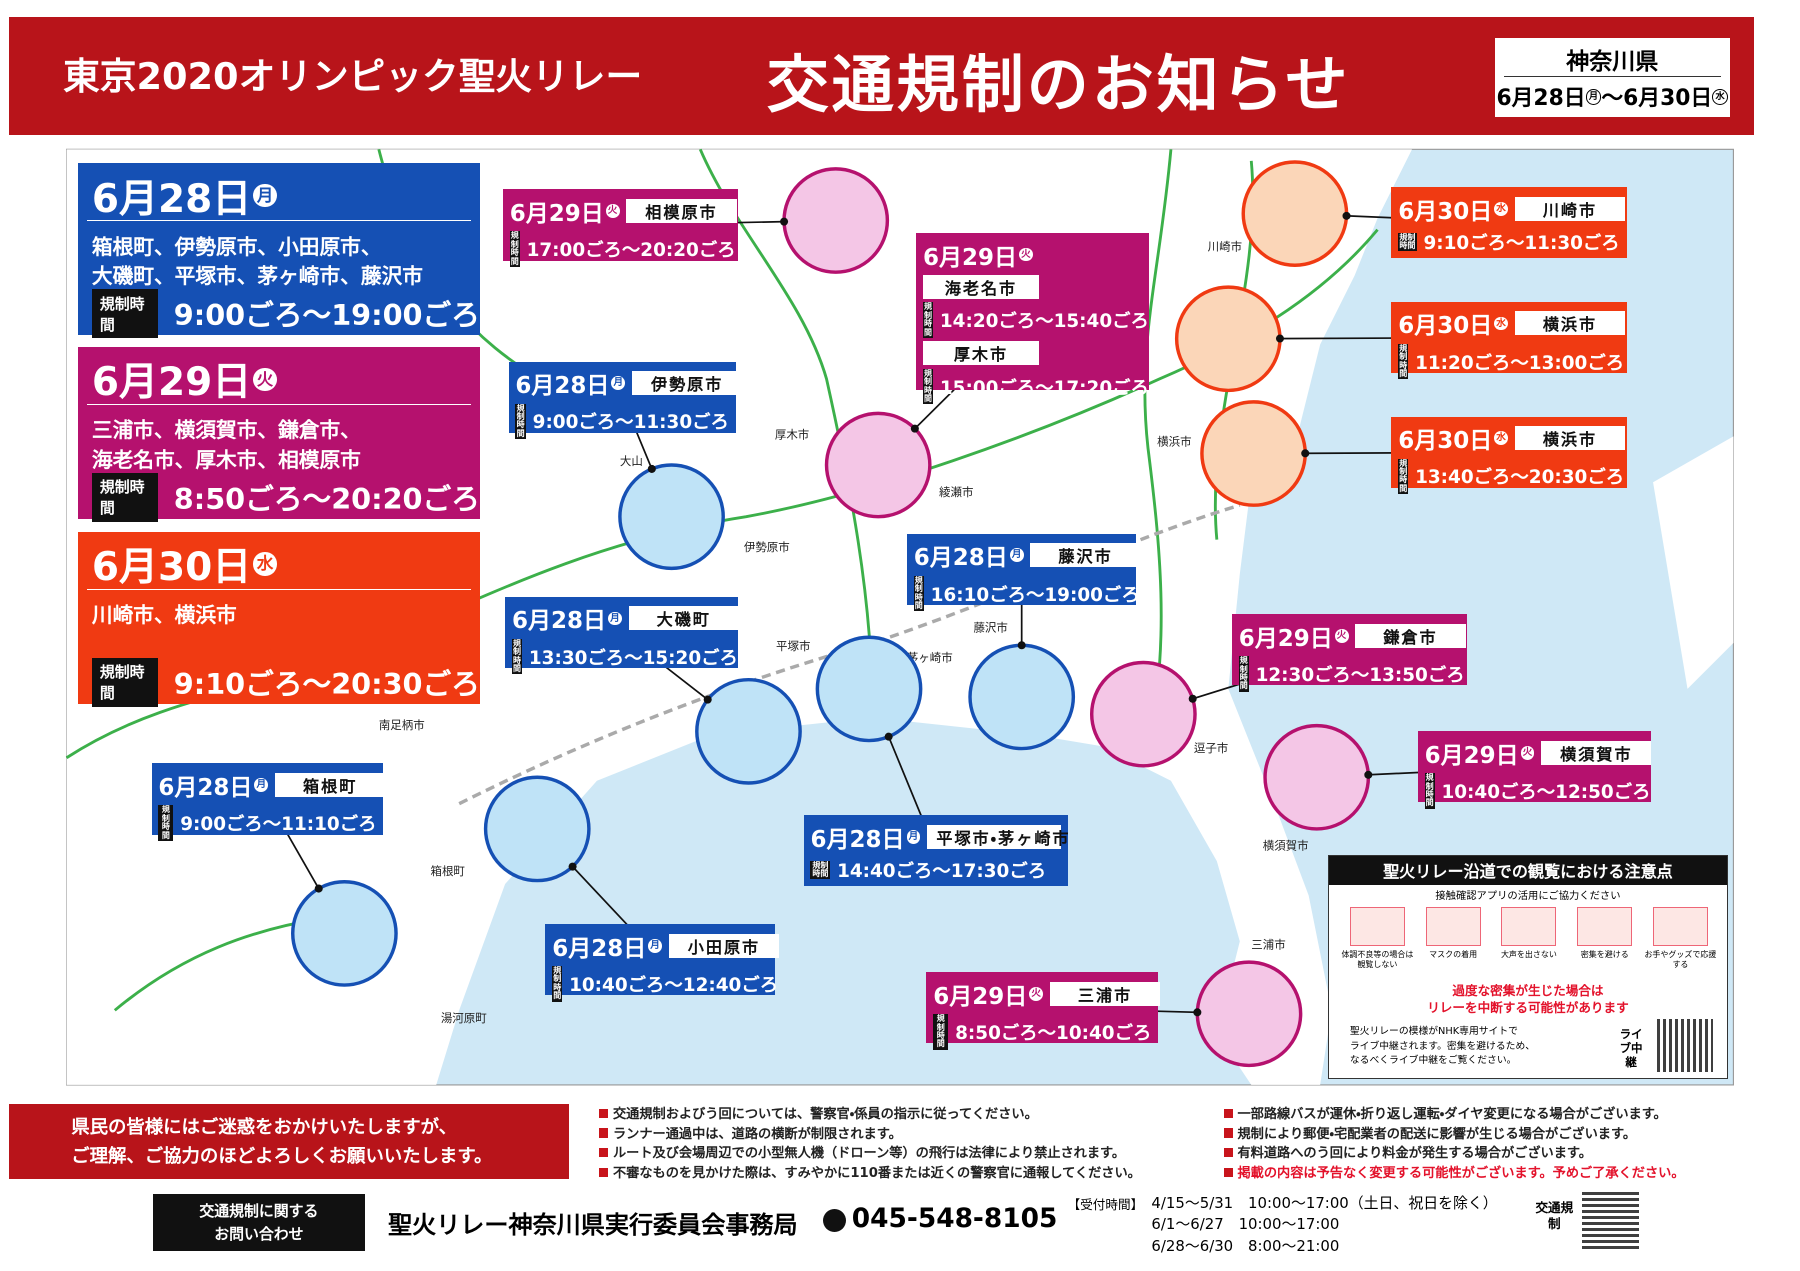 This screenshot has height=1271, width=1800. I want to click on hours-row: 6/1～6/27 10:00～17:00, so click(1245, 1224).